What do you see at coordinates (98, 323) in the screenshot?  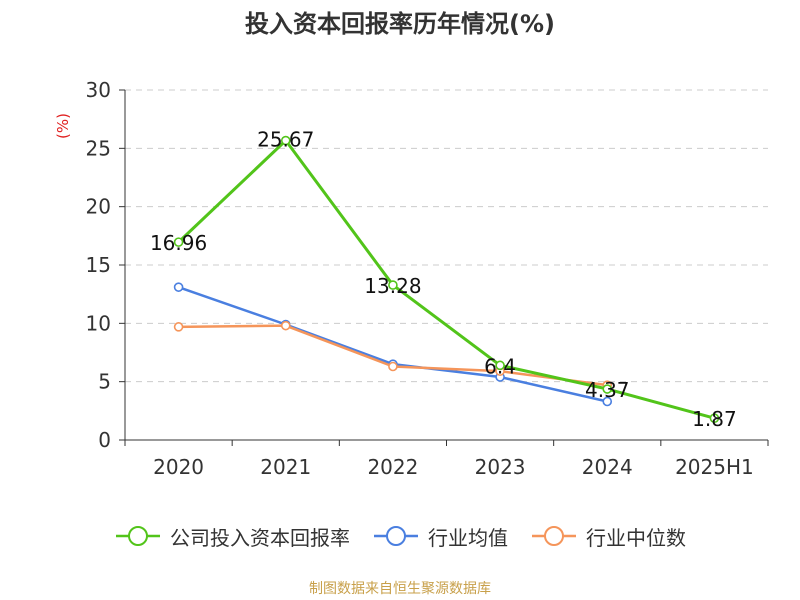 I see `y-tick-label: 10` at bounding box center [98, 323].